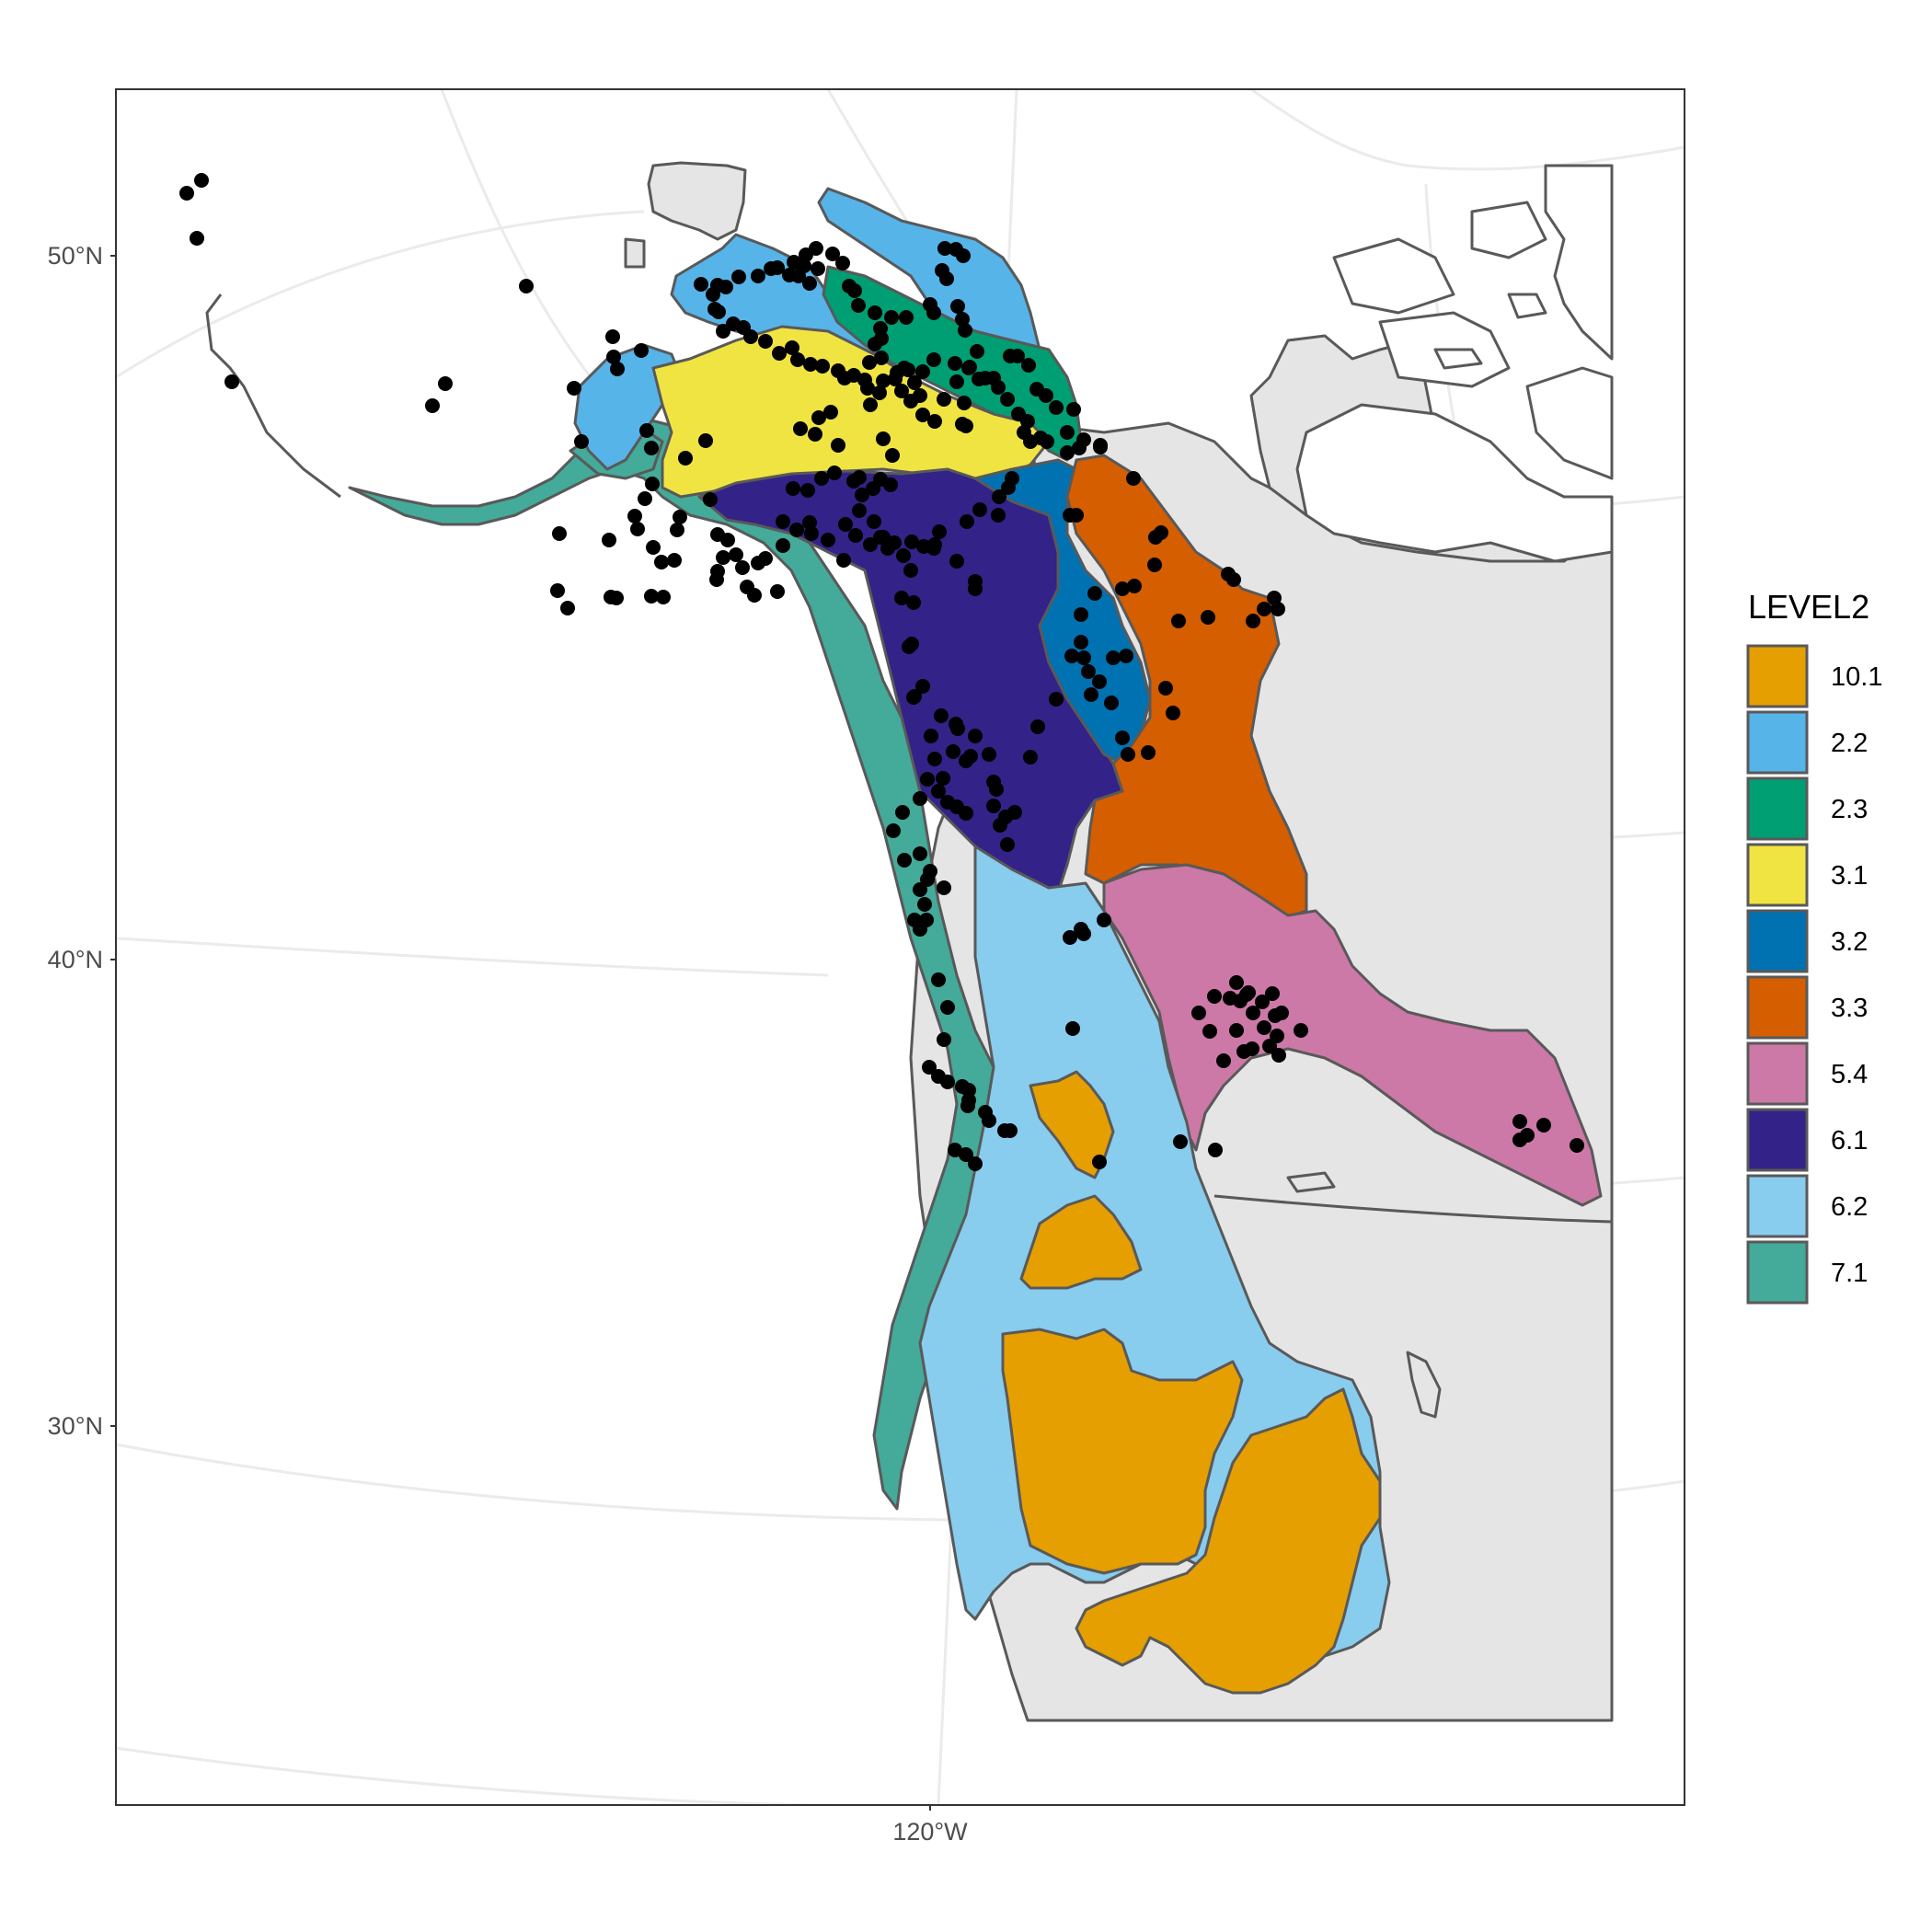 This screenshot has width=1932, height=1932. What do you see at coordinates (930, 1832) in the screenshot?
I see `x-tick-label: 120°W` at bounding box center [930, 1832].